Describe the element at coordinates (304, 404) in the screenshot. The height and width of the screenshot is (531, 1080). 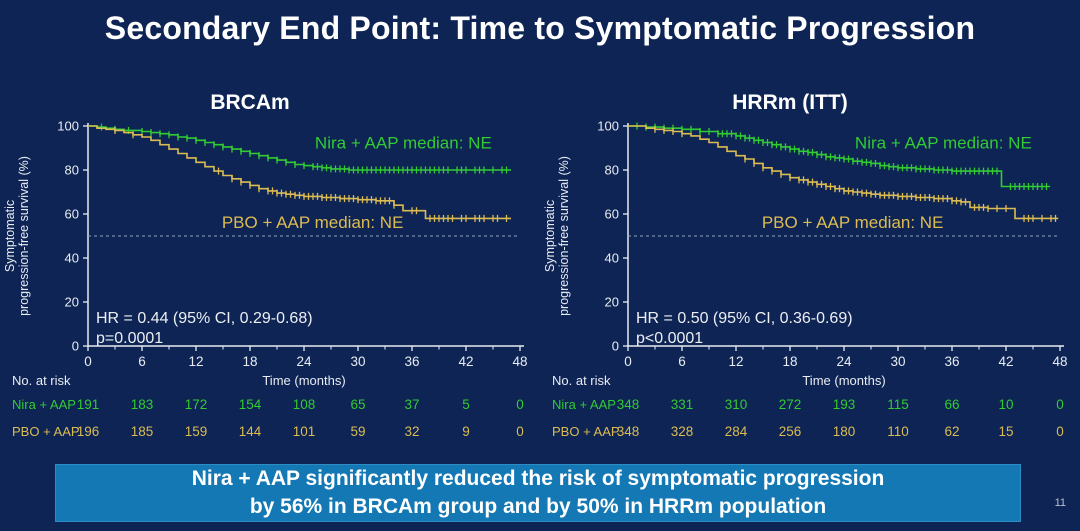
I see `risk-value: 108` at that location.